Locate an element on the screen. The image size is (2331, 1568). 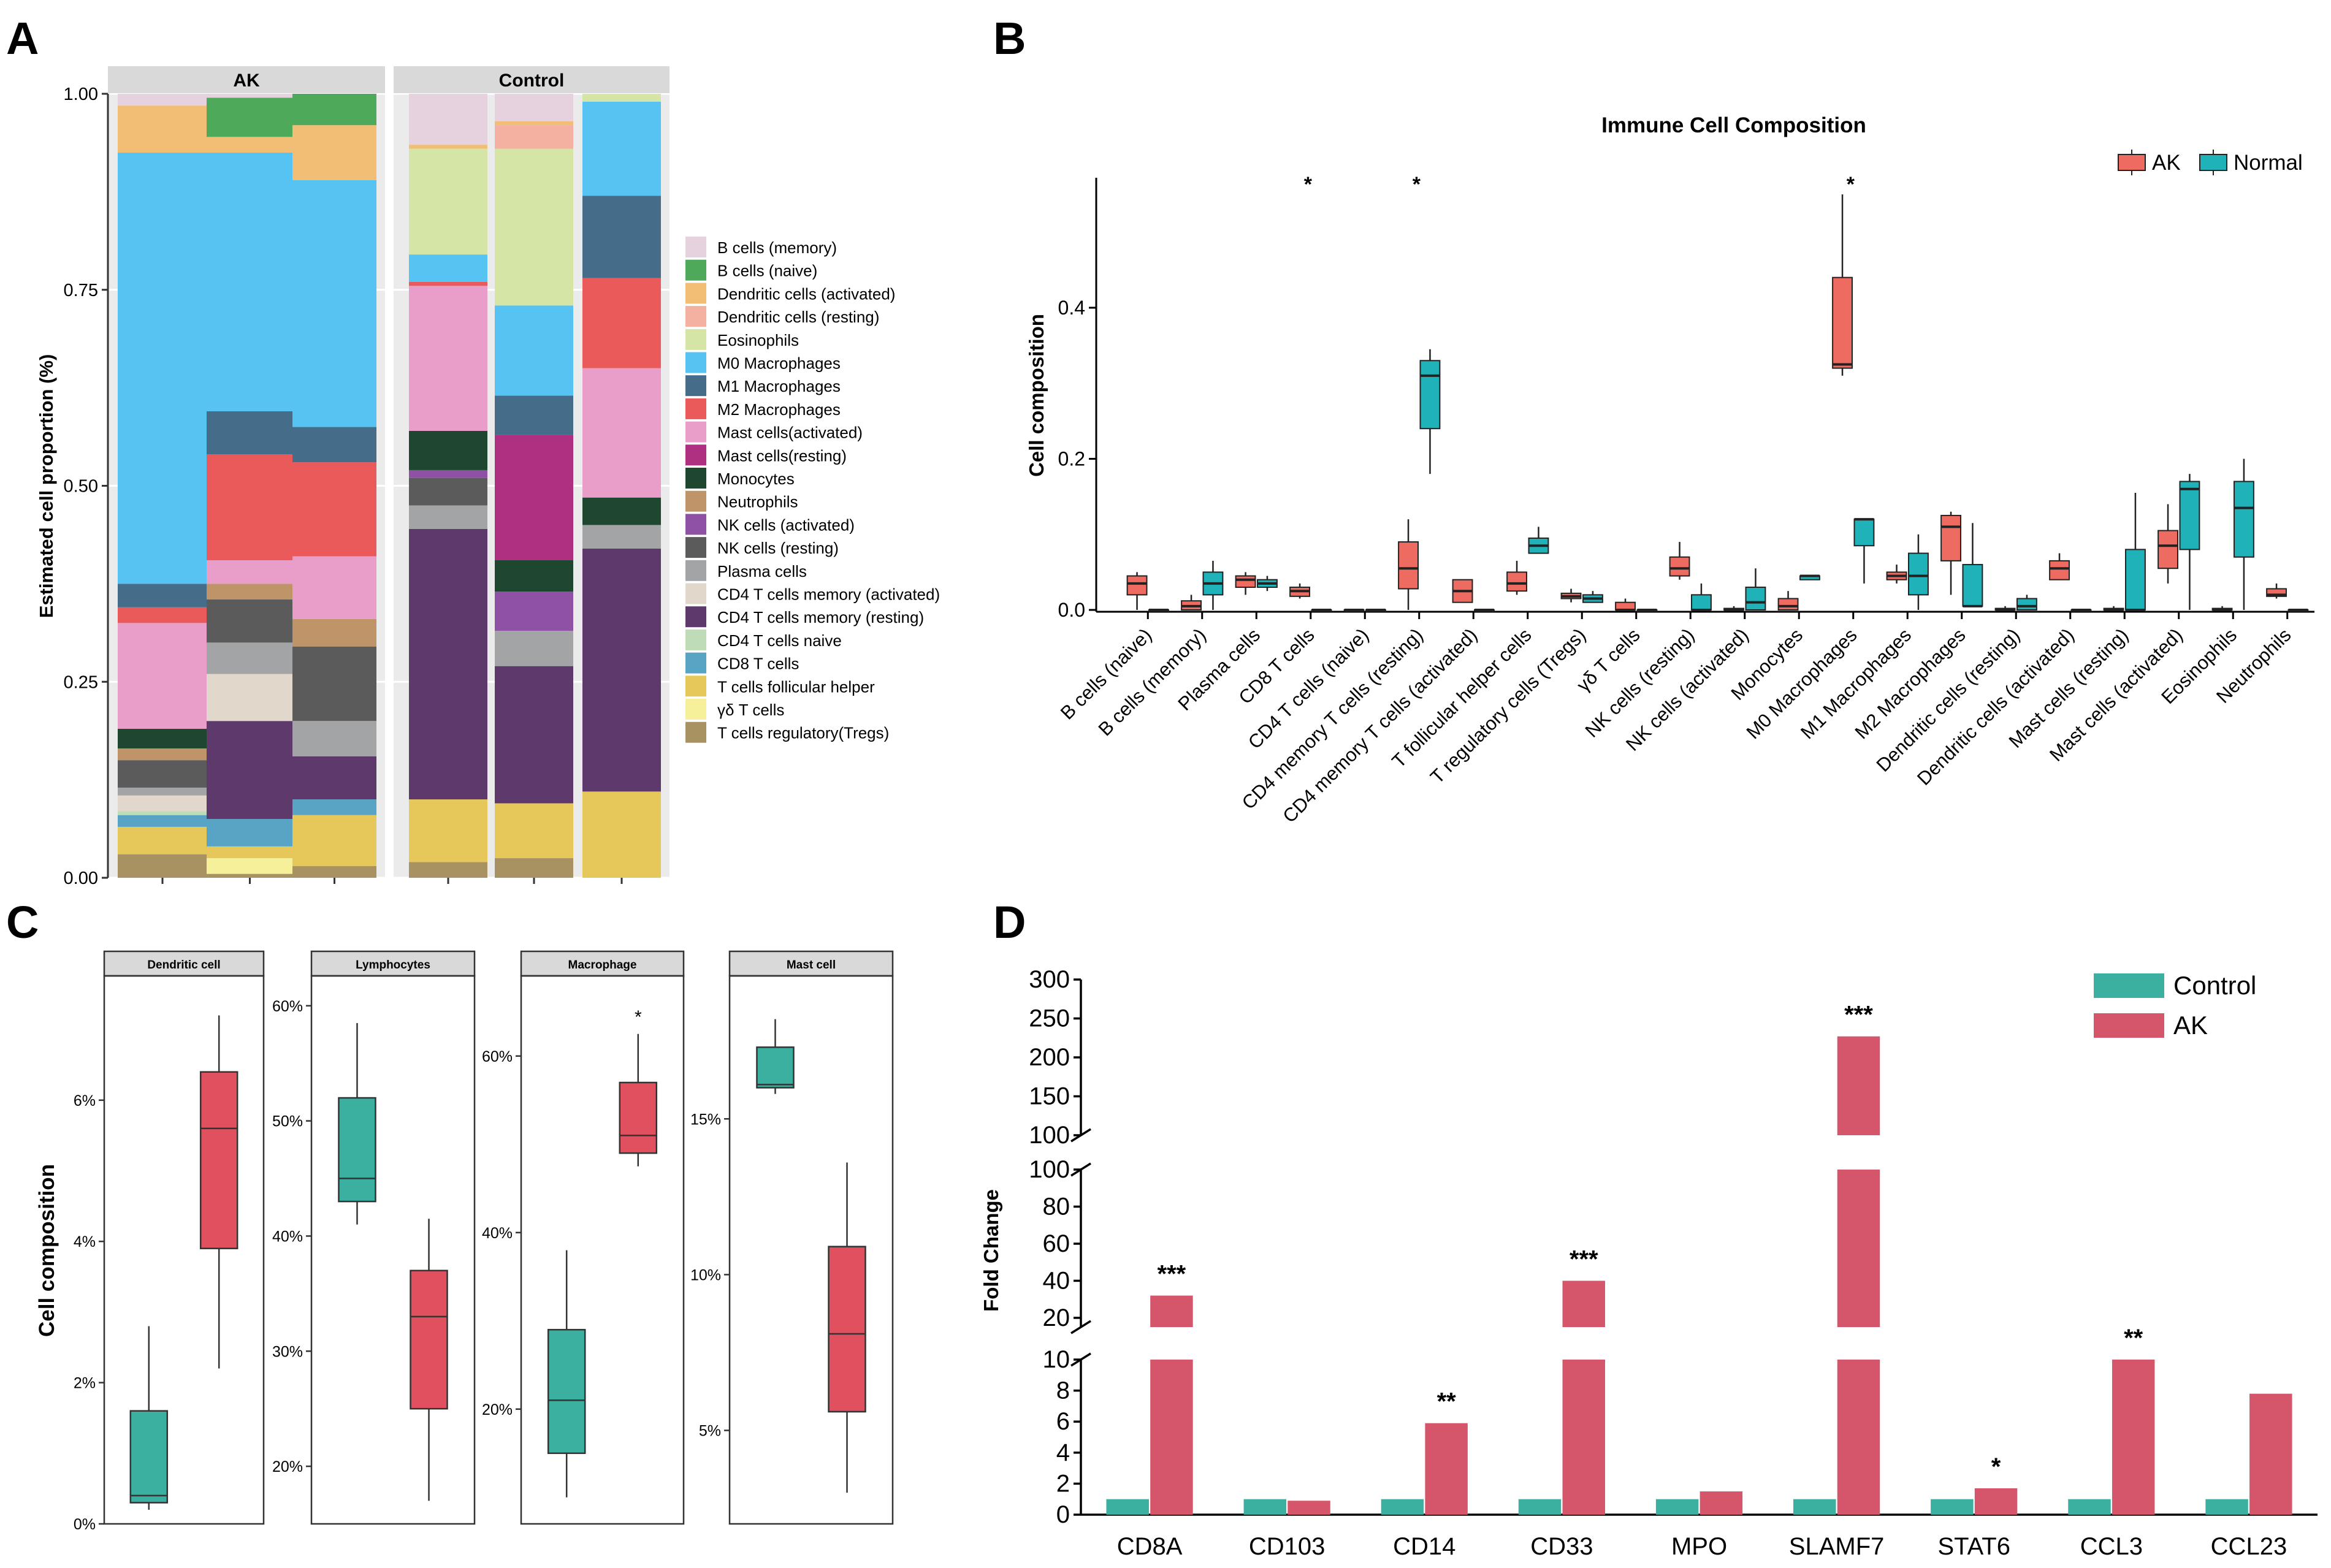
x-tick-label: CCL3 is located at coordinates (2111, 1546).